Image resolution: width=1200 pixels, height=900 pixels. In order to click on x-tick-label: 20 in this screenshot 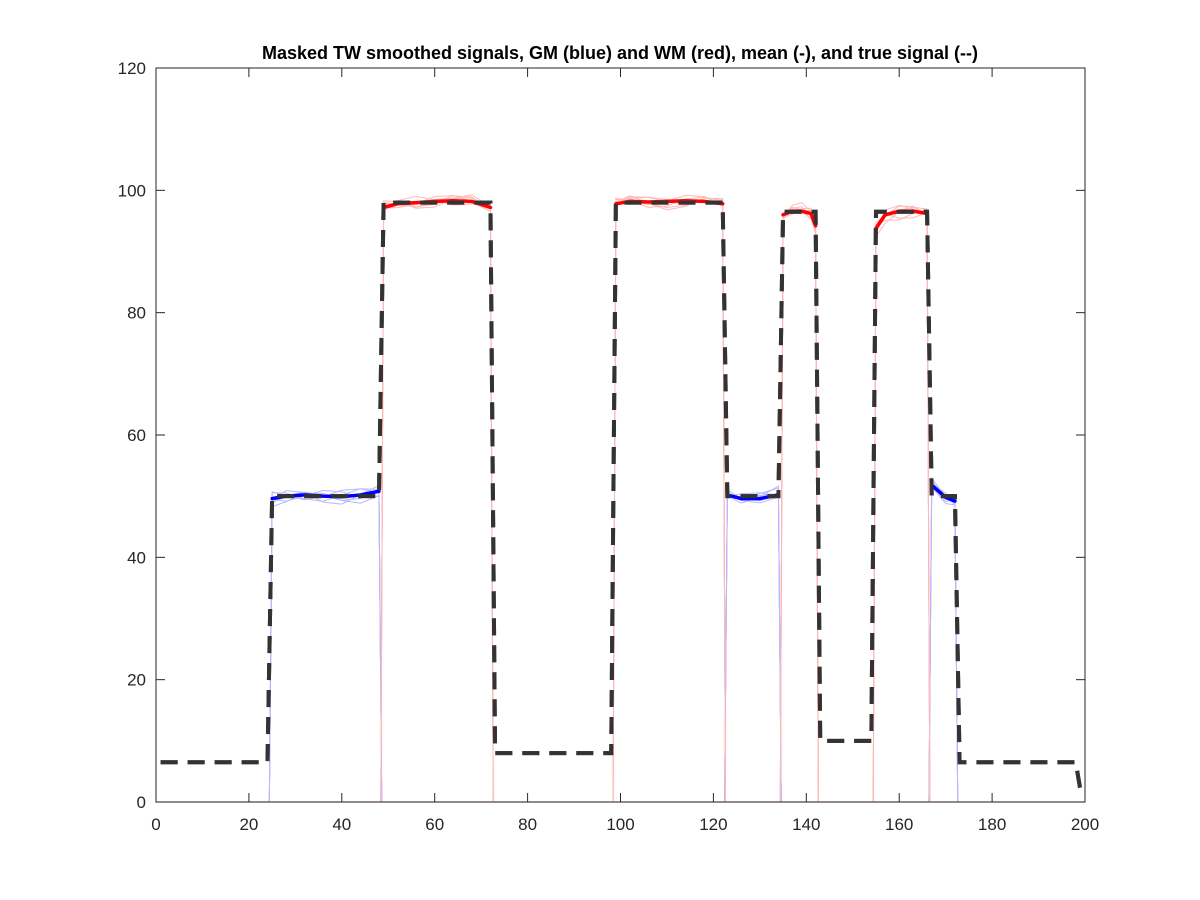, I will do `click(248, 824)`.